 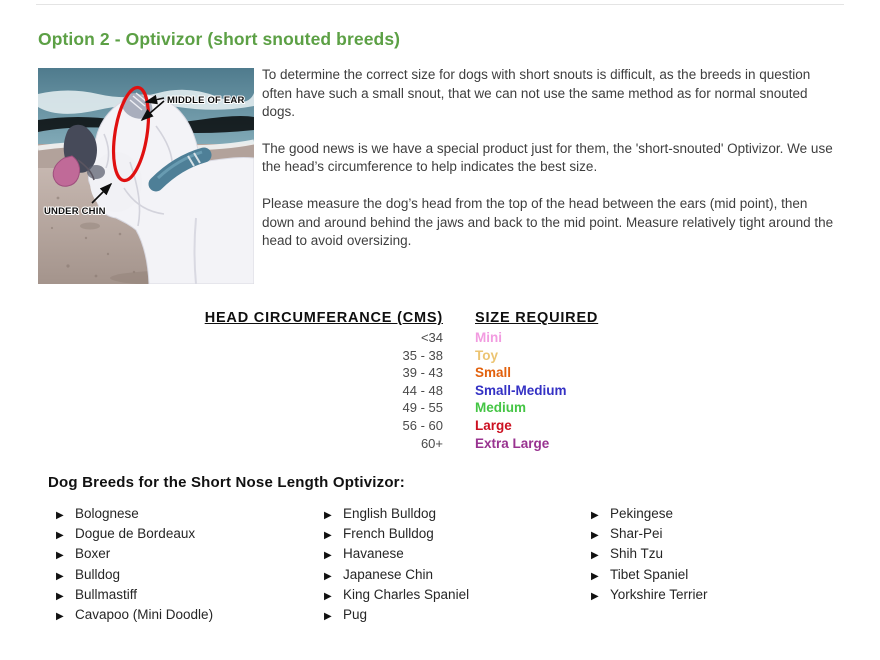 I want to click on list-item: ▶ Bulldog, so click(x=134, y=577).